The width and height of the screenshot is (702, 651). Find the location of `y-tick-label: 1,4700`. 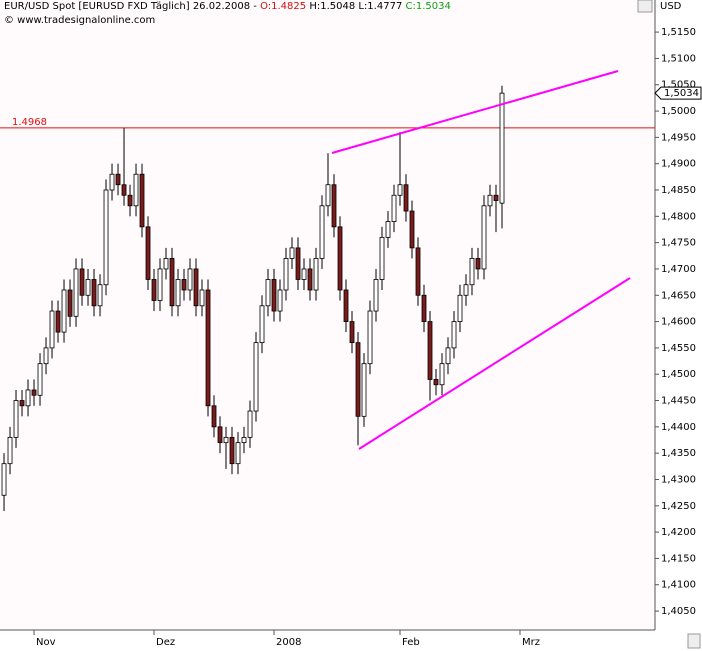

y-tick-label: 1,4700 is located at coordinates (678, 269).